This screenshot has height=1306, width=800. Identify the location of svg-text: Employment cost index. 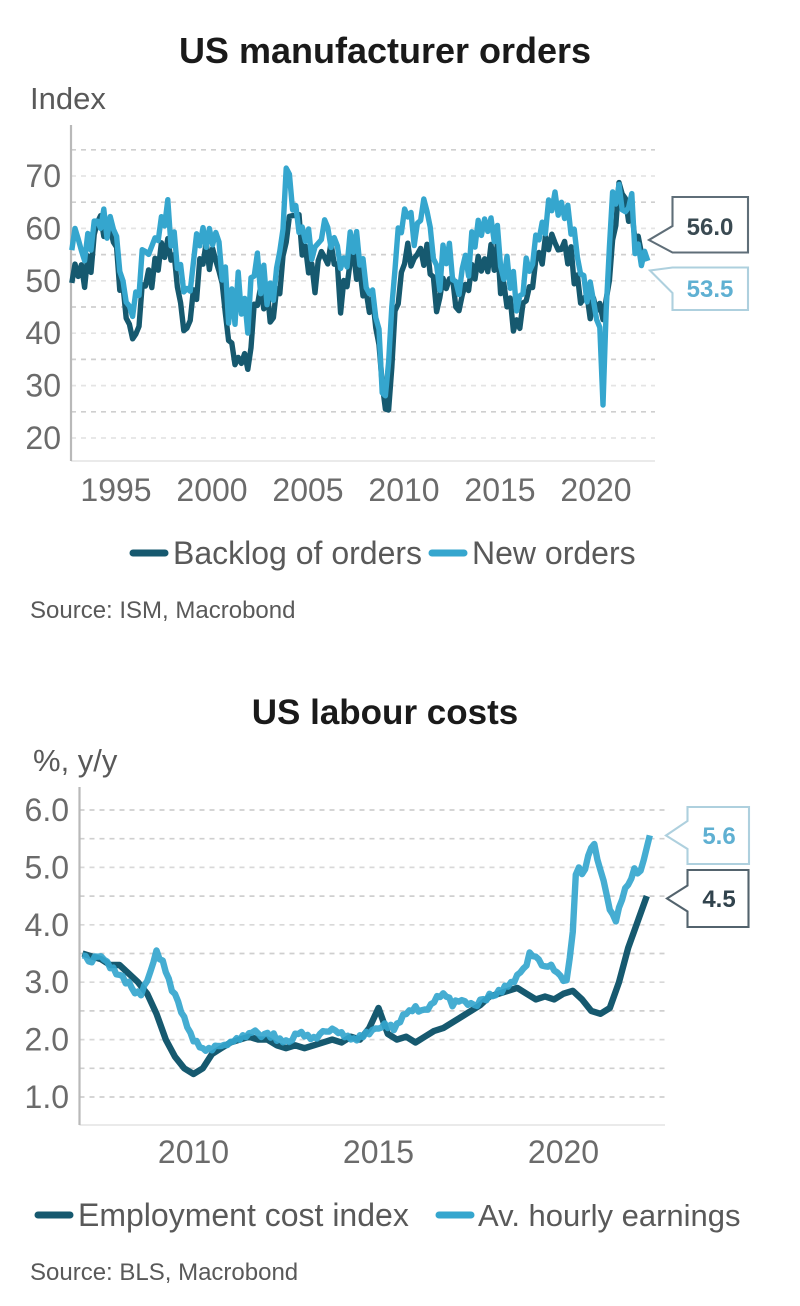
(243, 1215).